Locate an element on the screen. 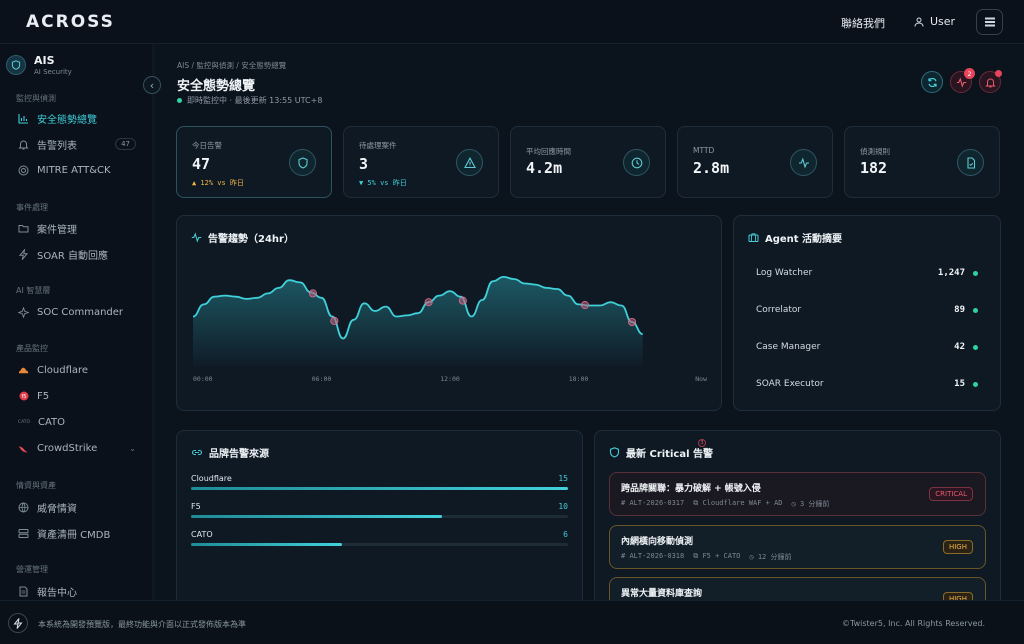 The image size is (1024, 644). nav-item-crowdstrike: CrowdStrike ⌄ is located at coordinates (77, 448).